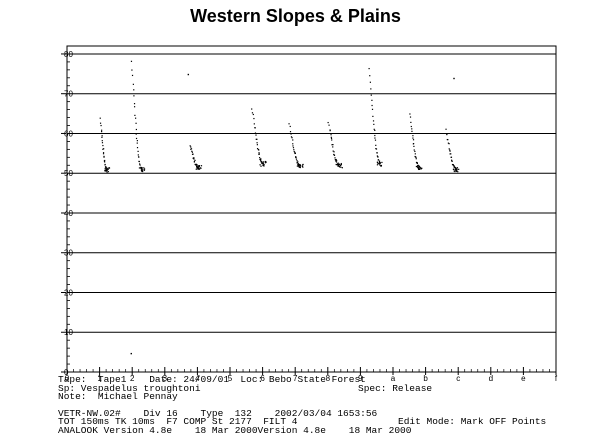 Image resolution: width=591 pixels, height=436 pixels. What do you see at coordinates (165, 378) in the screenshot?
I see `x-tick-label-3: 3` at bounding box center [165, 378].